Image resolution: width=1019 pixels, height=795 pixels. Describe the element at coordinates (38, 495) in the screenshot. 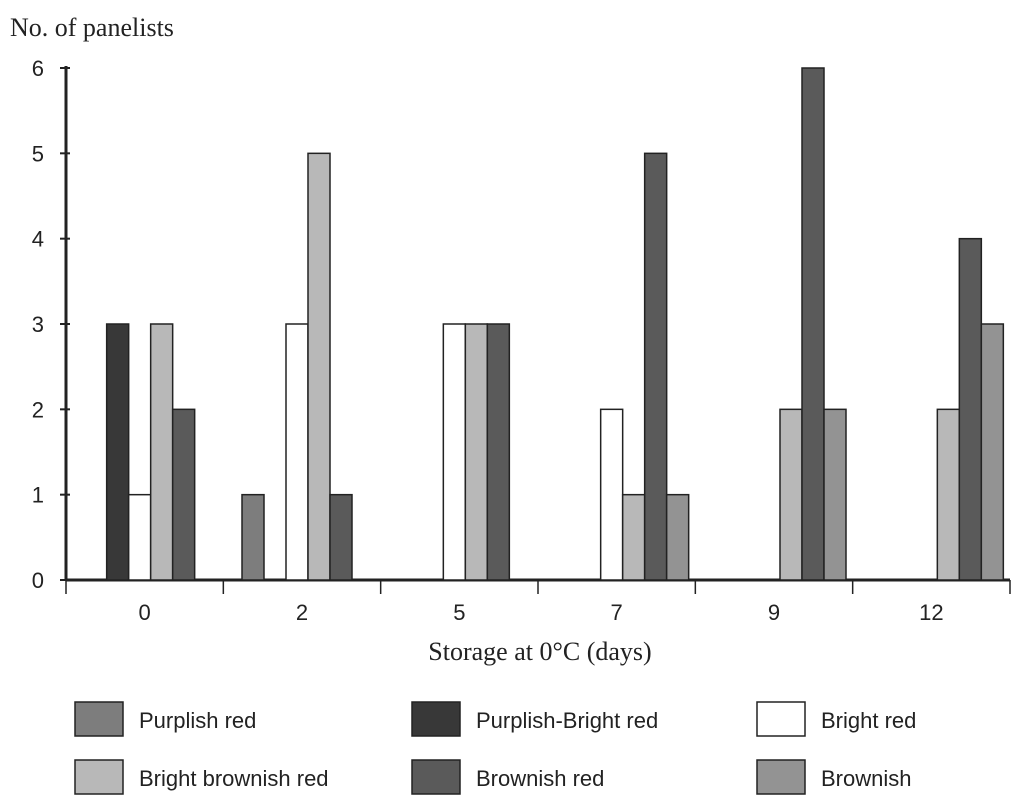

I see `y-tick-label: 1` at that location.